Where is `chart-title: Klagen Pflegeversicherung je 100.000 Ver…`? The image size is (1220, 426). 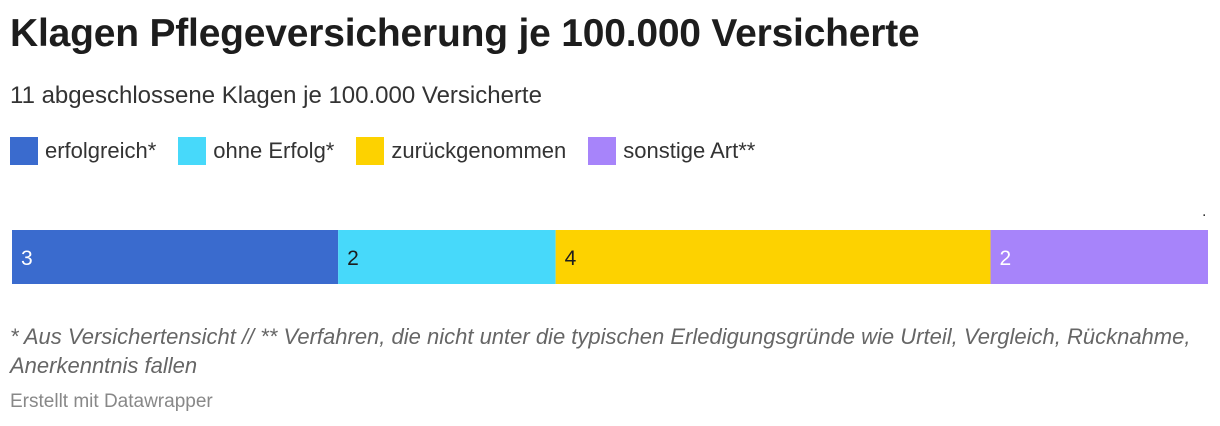 chart-title: Klagen Pflegeversicherung je 100.000 Ver… is located at coordinates (465, 33).